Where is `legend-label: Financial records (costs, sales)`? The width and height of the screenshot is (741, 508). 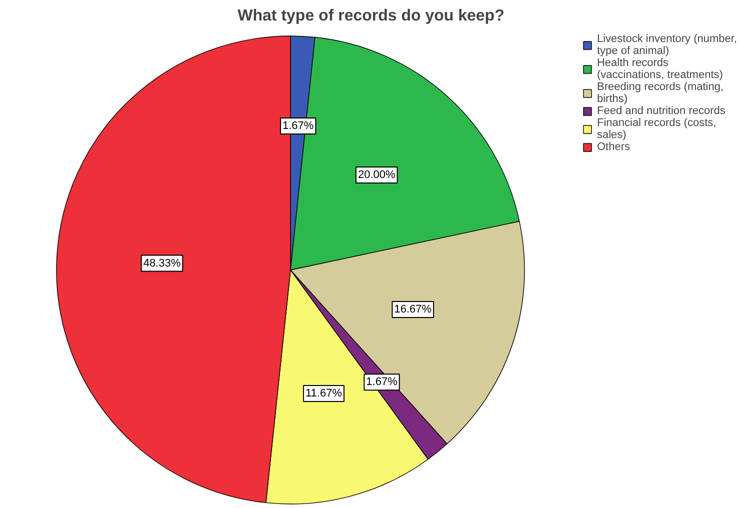
legend-label: Financial records (costs, sales) is located at coordinates (656, 129).